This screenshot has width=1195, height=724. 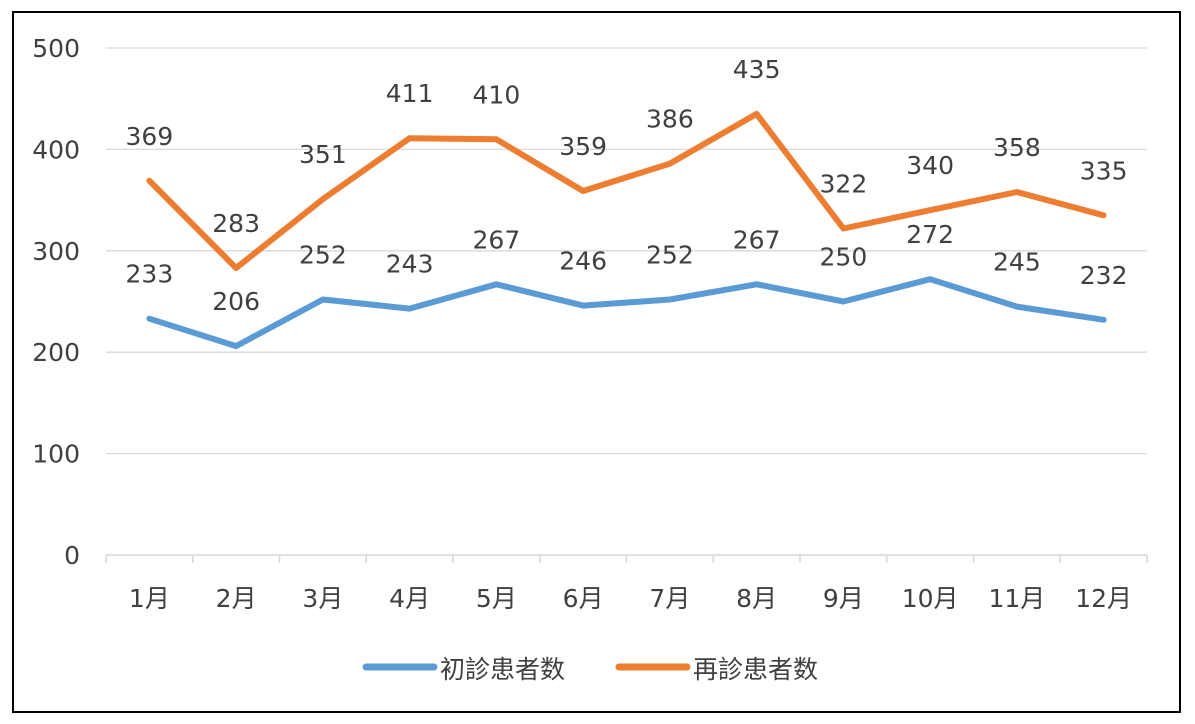 I want to click on x-axis-tick-labels: 1月 2月 3月 4月 5月 6月 7月 8月 9月 10月 11月 12月, so click(x=630, y=598).